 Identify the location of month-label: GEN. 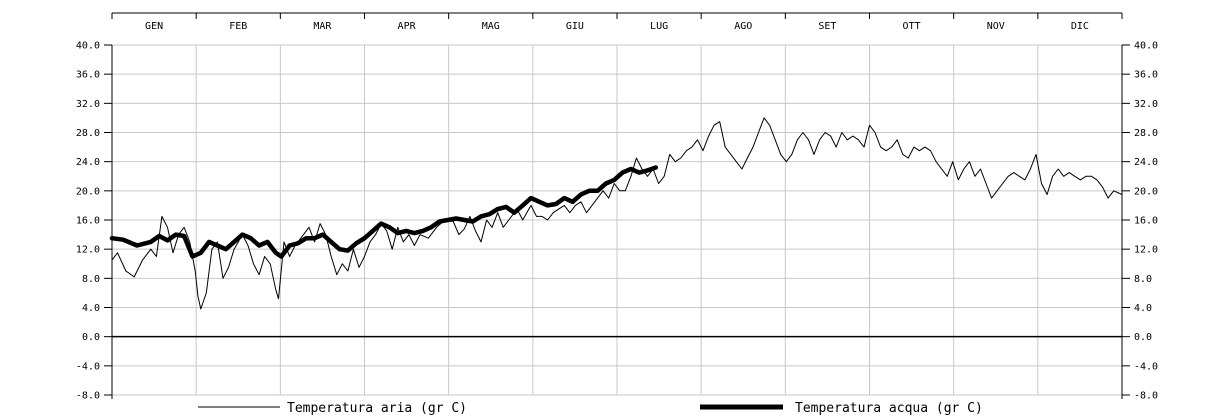
(154, 26).